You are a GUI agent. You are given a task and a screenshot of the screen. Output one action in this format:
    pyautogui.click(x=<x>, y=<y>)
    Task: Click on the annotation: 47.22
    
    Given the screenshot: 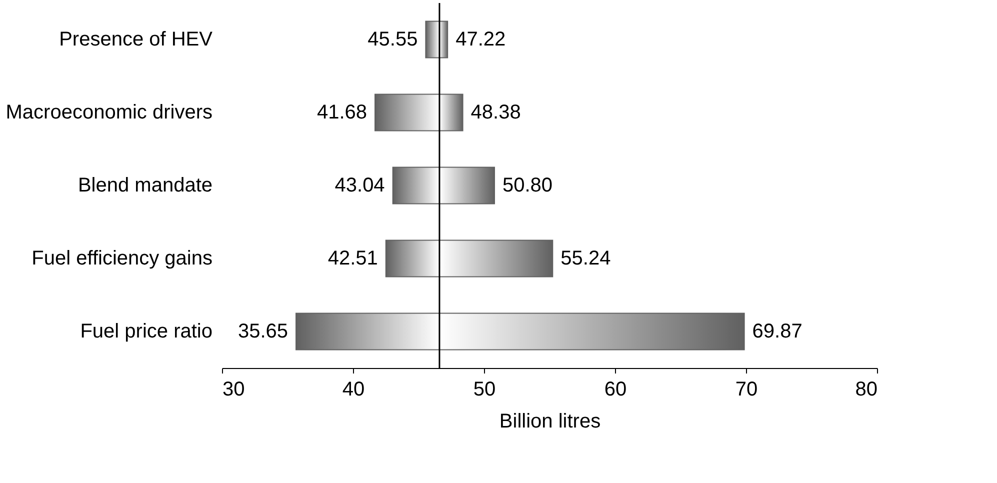 What is the action you would take?
    pyautogui.click(x=481, y=39)
    